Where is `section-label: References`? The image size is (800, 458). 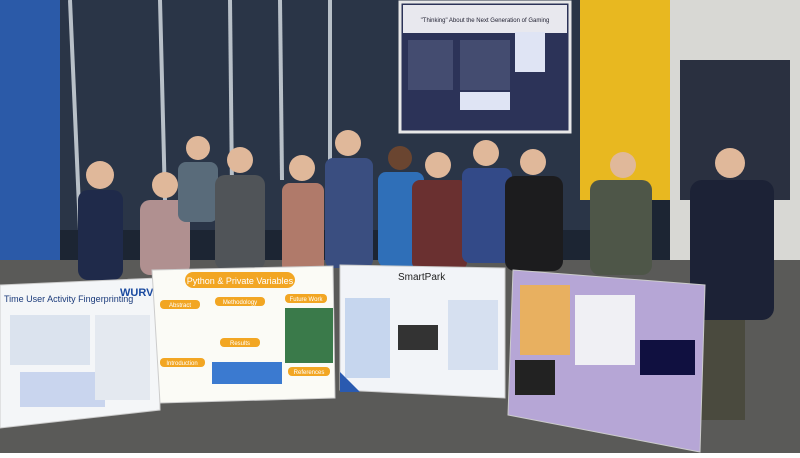 section-label: References is located at coordinates (309, 373).